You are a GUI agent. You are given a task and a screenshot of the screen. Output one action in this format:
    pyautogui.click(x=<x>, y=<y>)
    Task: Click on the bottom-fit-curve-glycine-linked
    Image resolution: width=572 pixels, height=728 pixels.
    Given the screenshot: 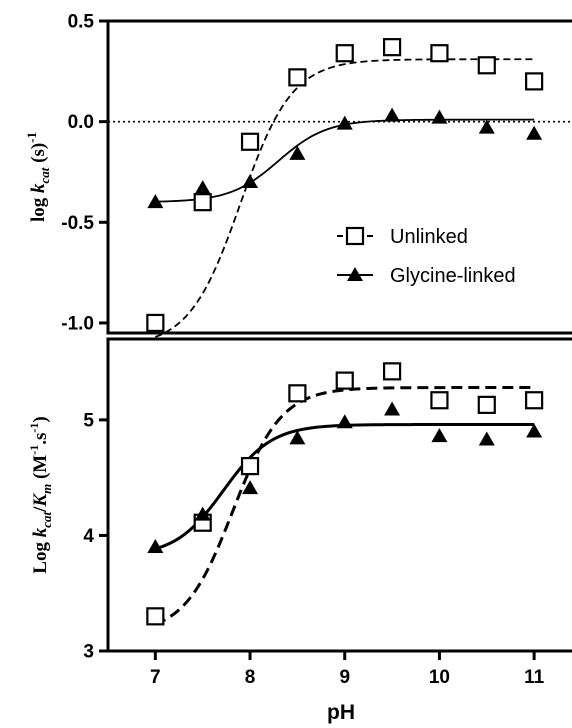 What is the action you would take?
    pyautogui.click(x=344, y=487)
    